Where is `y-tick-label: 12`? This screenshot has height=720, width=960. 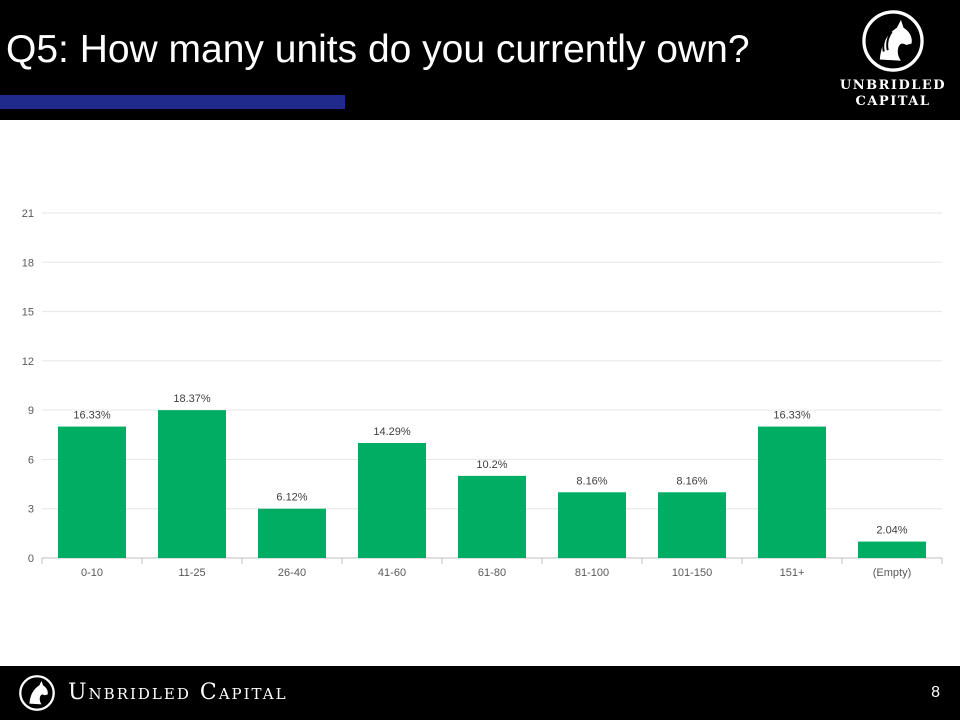
y-tick-label: 12 is located at coordinates (28, 362).